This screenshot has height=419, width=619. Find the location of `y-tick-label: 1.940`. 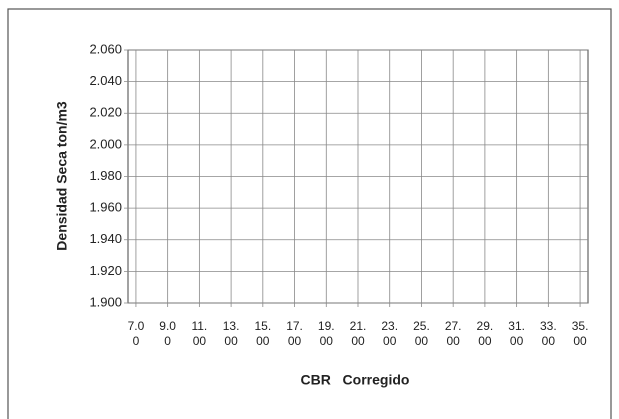

y-tick-label: 1.940 is located at coordinates (105, 238).